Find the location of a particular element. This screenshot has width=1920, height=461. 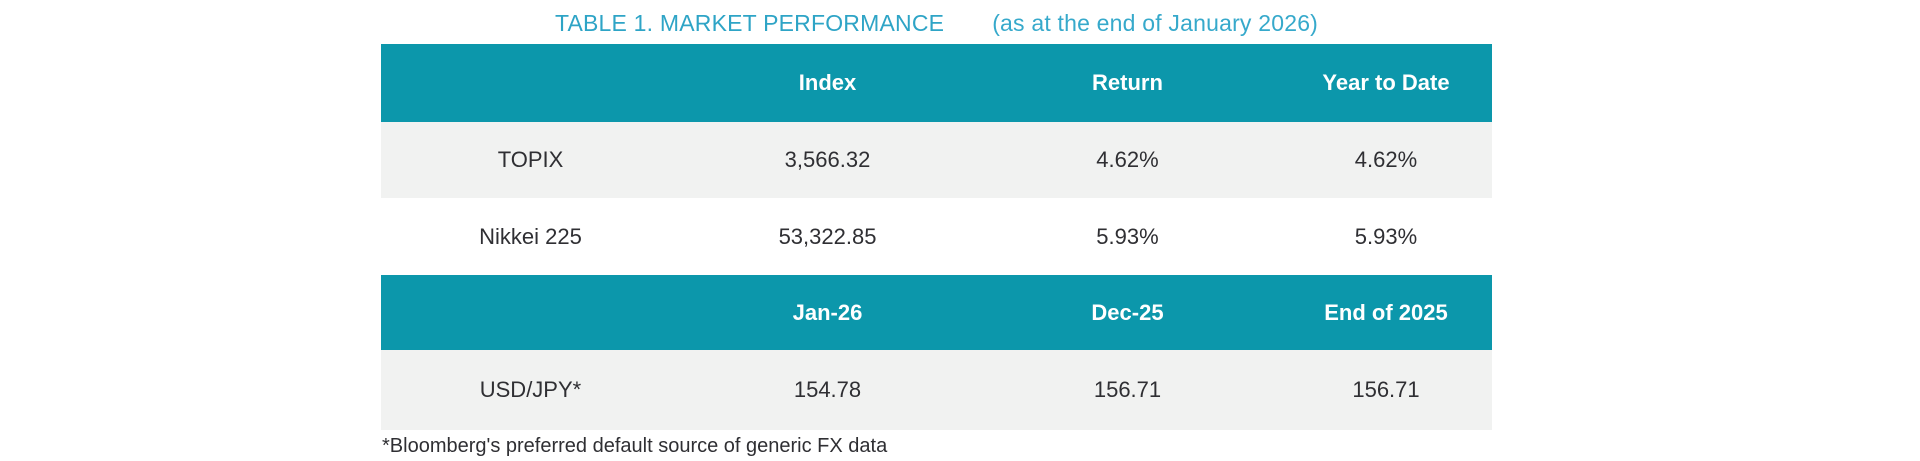

fx-header-end-of-2025: End of 2025 is located at coordinates (1386, 312).